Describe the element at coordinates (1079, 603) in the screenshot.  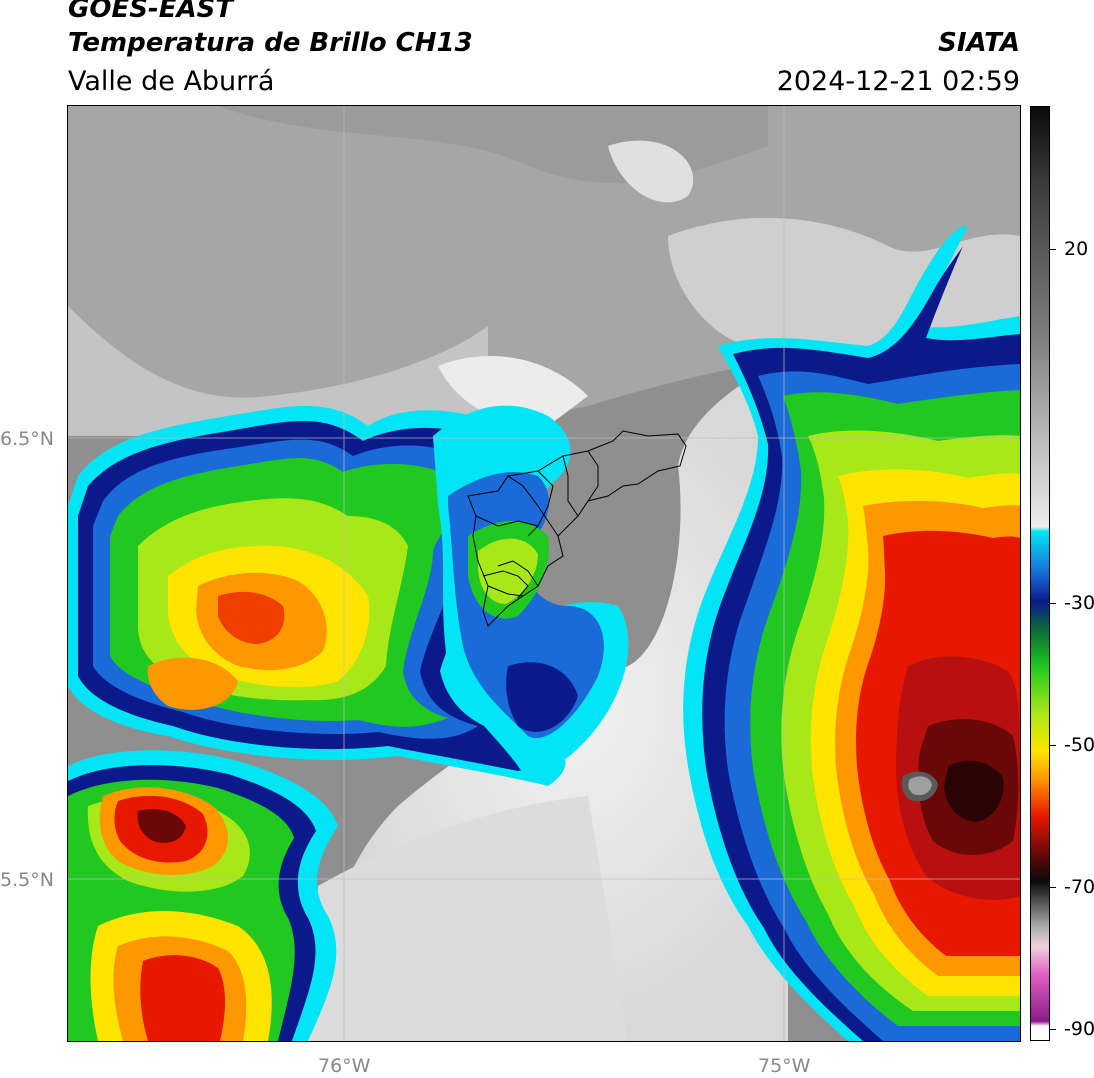
I see `colorbar-label-minus30: -30` at that location.